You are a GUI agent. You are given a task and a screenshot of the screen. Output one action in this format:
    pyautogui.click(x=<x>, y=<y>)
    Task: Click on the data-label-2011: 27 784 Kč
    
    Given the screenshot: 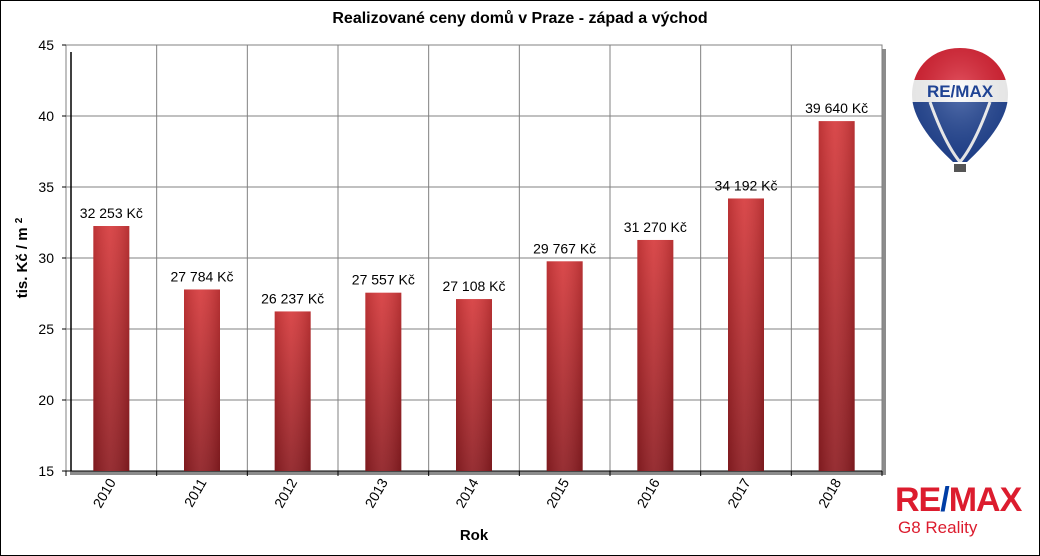 What is the action you would take?
    pyautogui.click(x=201, y=276)
    